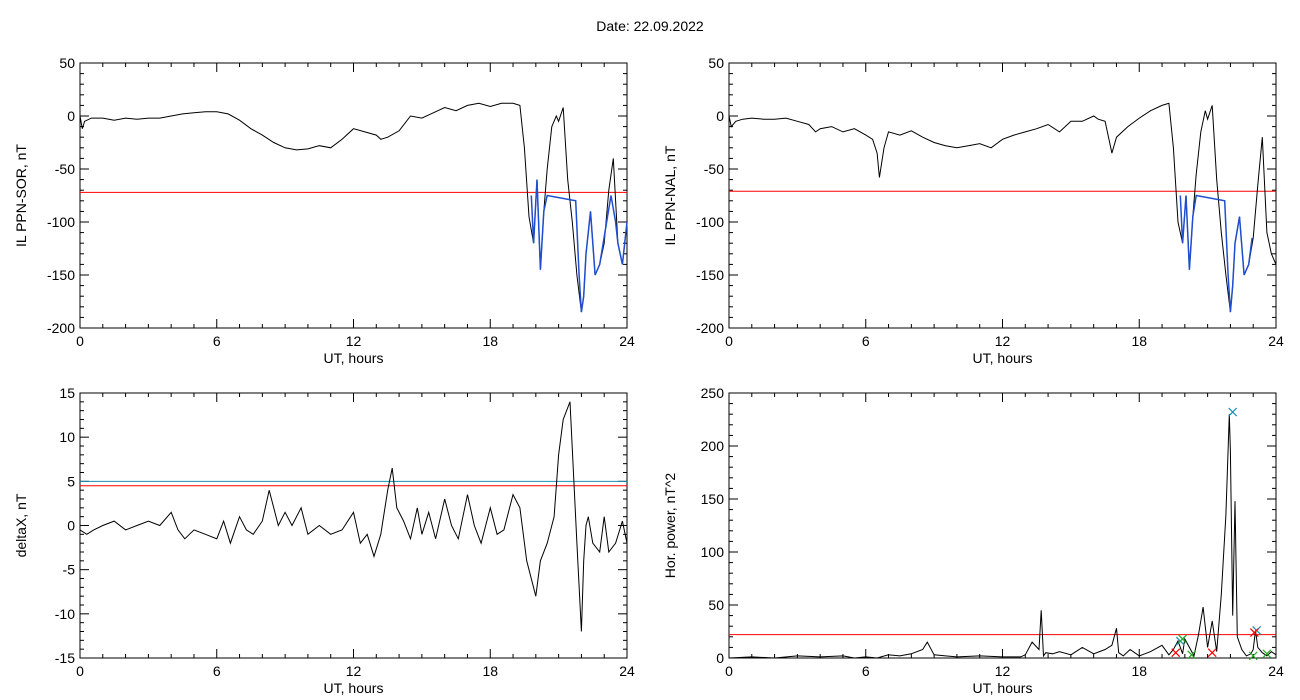 The height and width of the screenshot is (700, 1300). I want to click on y-tick-label: 250, so click(713, 393).